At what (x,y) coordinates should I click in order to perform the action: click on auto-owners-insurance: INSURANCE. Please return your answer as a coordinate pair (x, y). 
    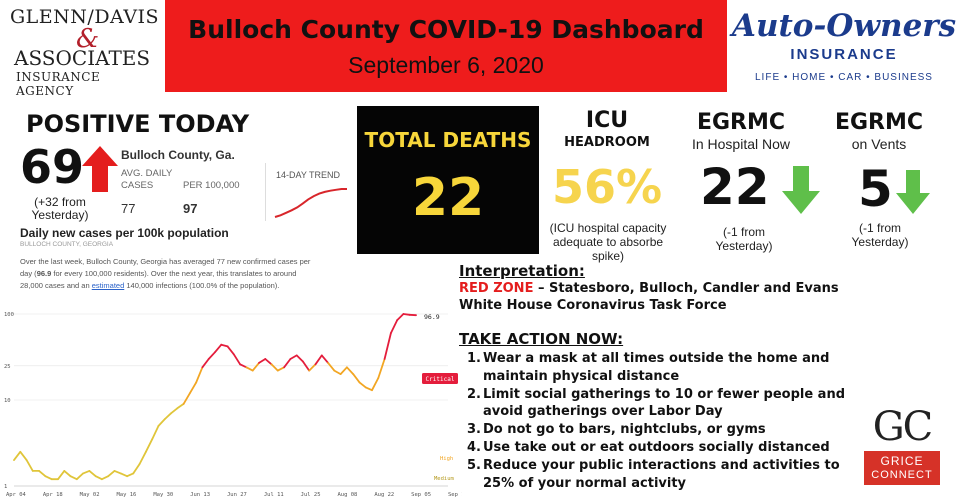
    Looking at the image, I should click on (844, 54).